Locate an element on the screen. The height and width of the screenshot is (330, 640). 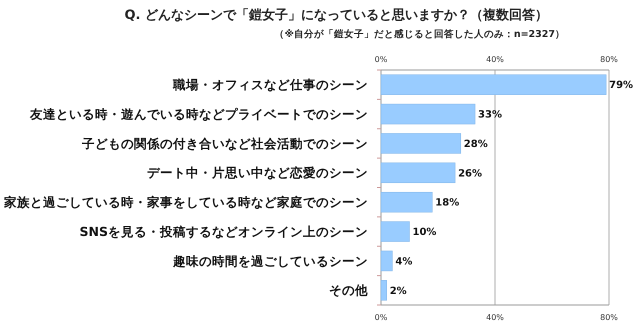
y-tick-label: SNSを見る・投稿するなどオンライン上のシーン is located at coordinates (224, 231).